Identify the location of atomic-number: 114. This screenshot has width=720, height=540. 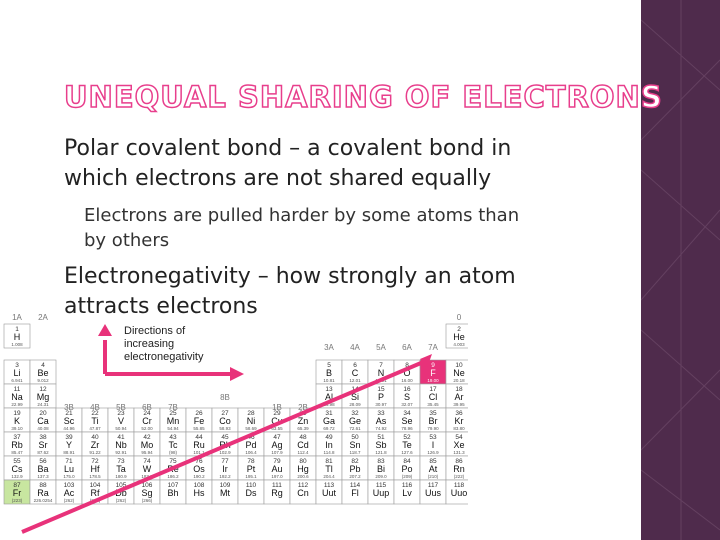
(355, 485).